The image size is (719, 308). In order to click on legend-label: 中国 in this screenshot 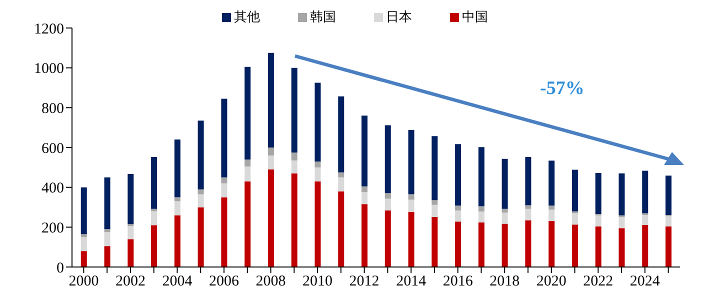, I will do `click(474, 17)`.